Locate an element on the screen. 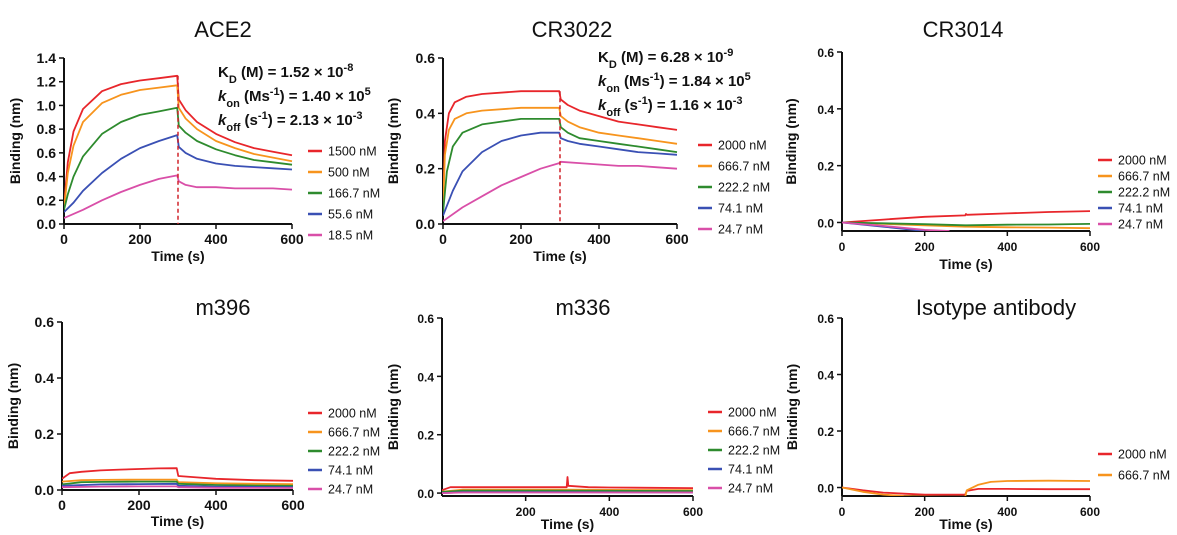 This screenshot has height=535, width=1177. series-line-500-nM is located at coordinates (178, 146).